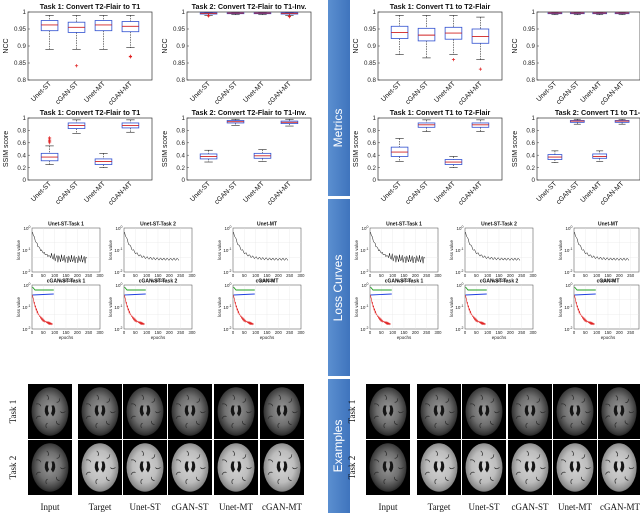  Describe the element at coordinates (356, 45) in the screenshot. I see `y-axis-label: NCC` at that location.